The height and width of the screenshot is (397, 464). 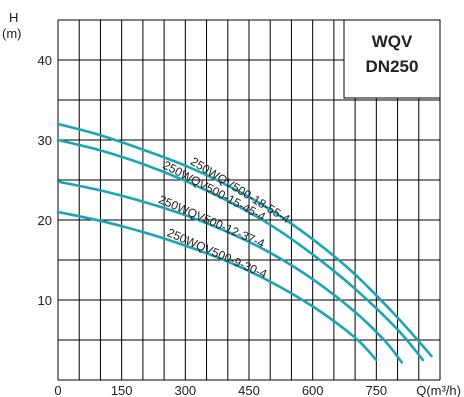 I want to click on title-box, so click(x=392, y=59).